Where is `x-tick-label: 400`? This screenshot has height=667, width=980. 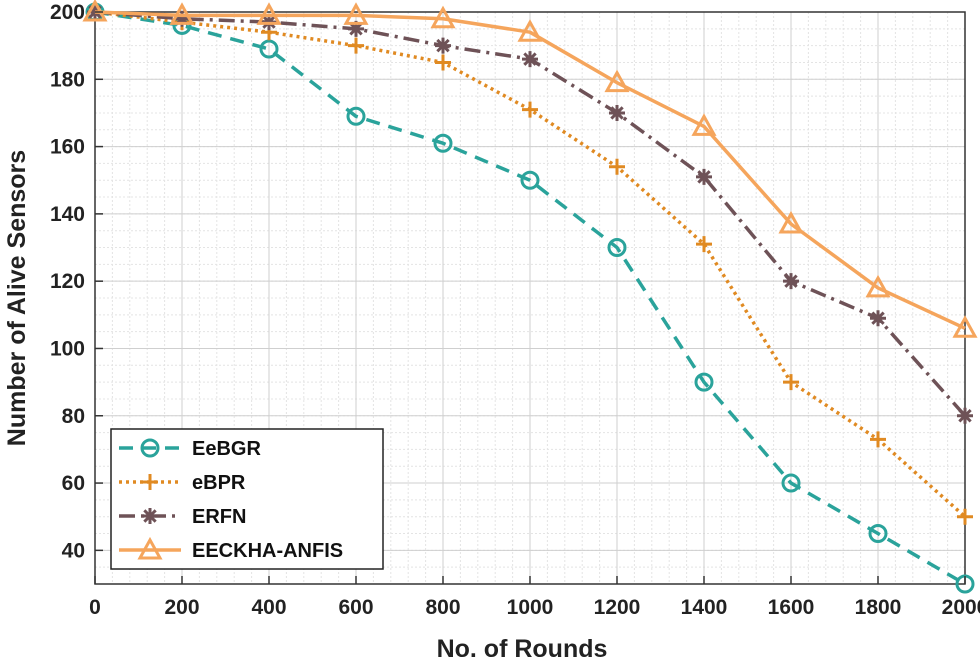
x-tick-label: 400 is located at coordinates (268, 607).